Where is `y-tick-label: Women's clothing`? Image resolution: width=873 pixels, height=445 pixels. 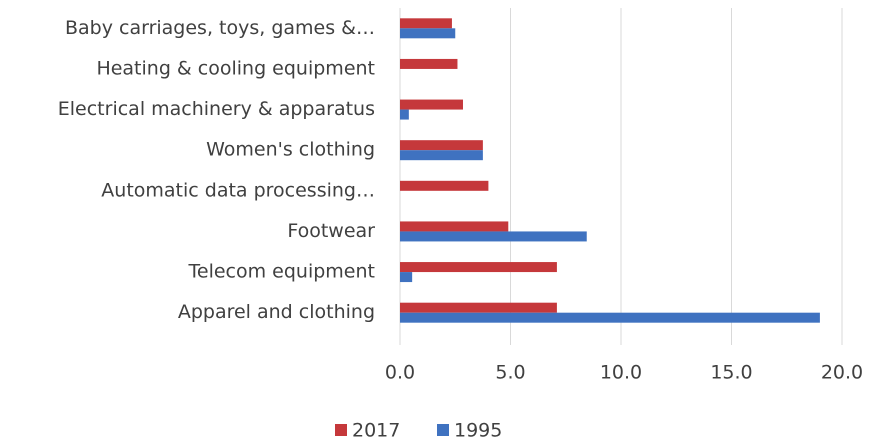
y-tick-label: Women's clothing is located at coordinates (290, 150).